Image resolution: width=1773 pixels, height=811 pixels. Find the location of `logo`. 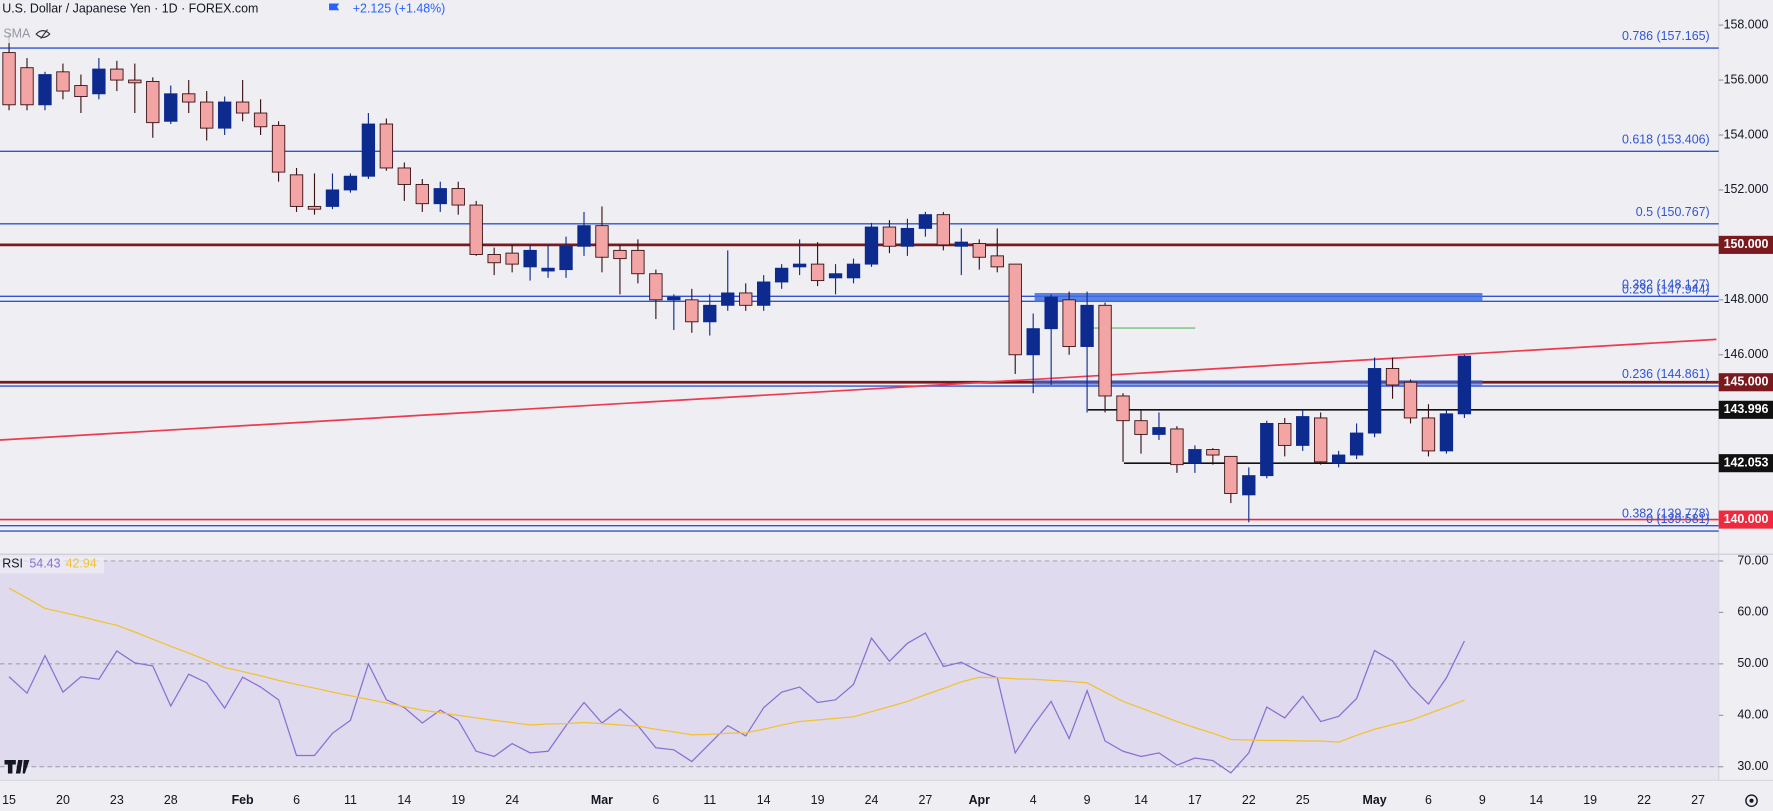

logo is located at coordinates (17, 766).